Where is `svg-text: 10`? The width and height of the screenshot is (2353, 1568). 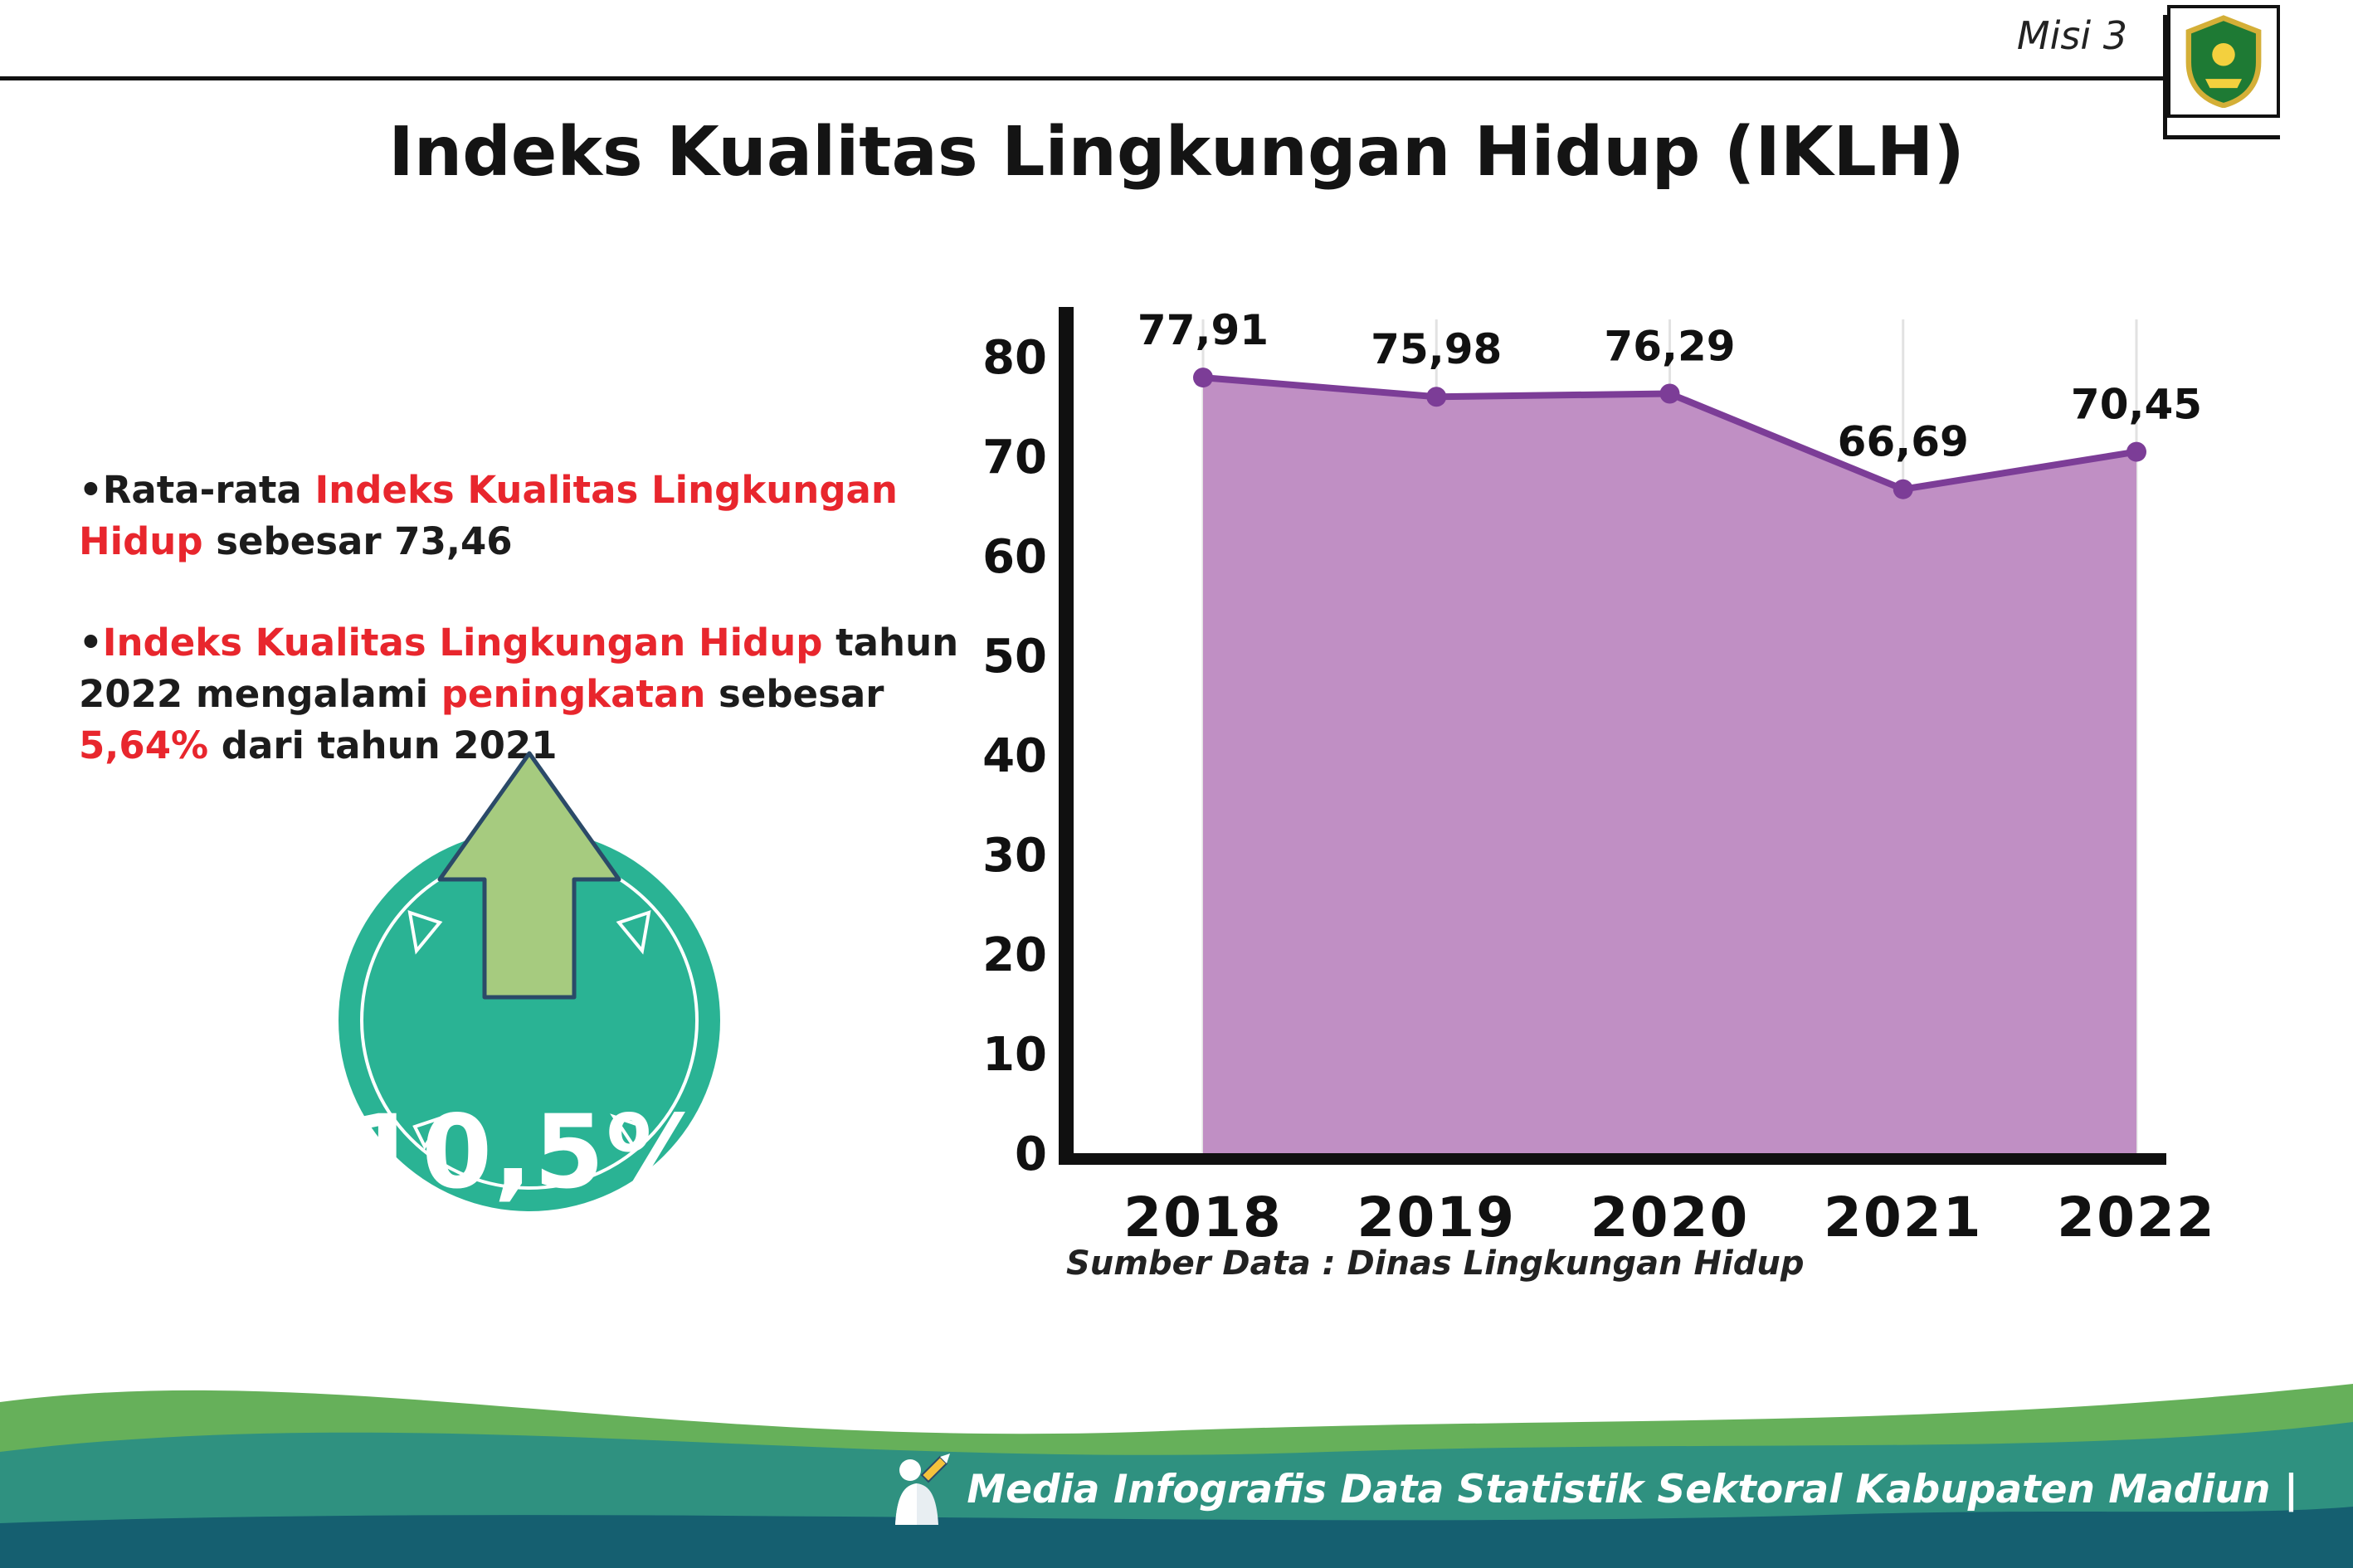
svg-text: 10 is located at coordinates (1014, 1055).